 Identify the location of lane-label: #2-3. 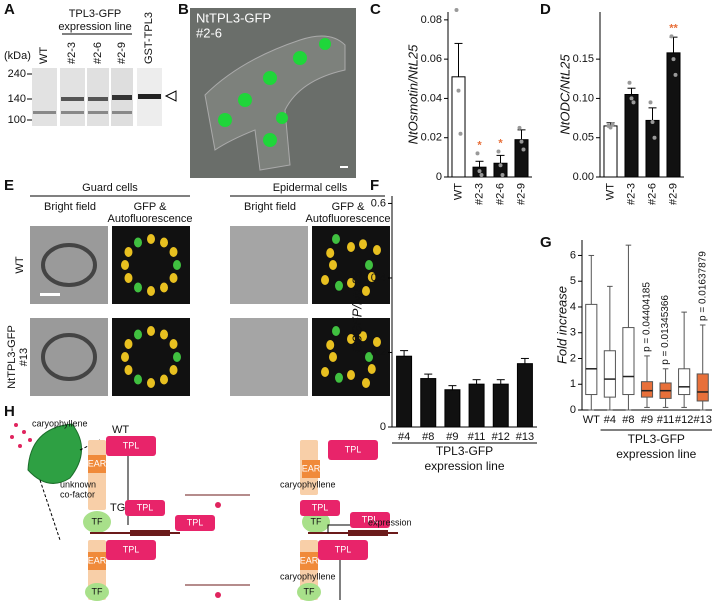
(72, 53).